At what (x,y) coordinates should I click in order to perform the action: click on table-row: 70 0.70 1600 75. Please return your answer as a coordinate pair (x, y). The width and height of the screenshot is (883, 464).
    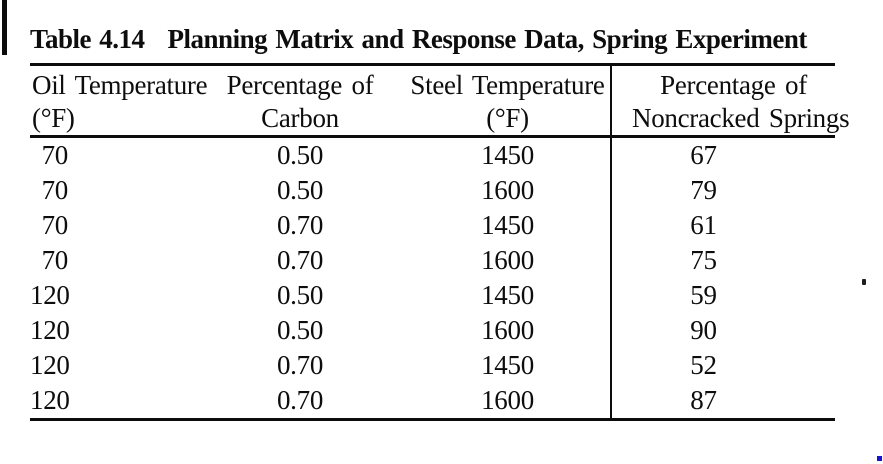
    Looking at the image, I should click on (432, 260).